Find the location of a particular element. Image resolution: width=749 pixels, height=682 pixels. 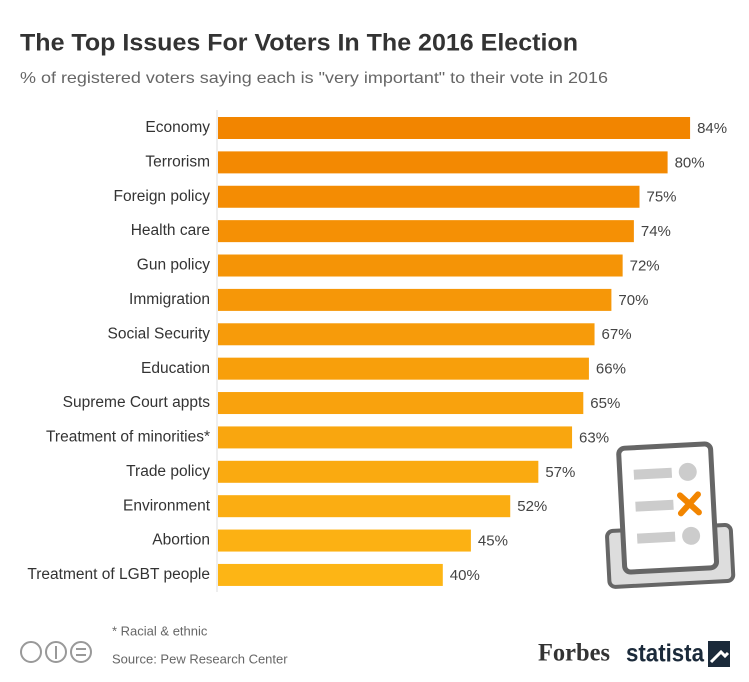

category-label: Environment is located at coordinates (167, 505).